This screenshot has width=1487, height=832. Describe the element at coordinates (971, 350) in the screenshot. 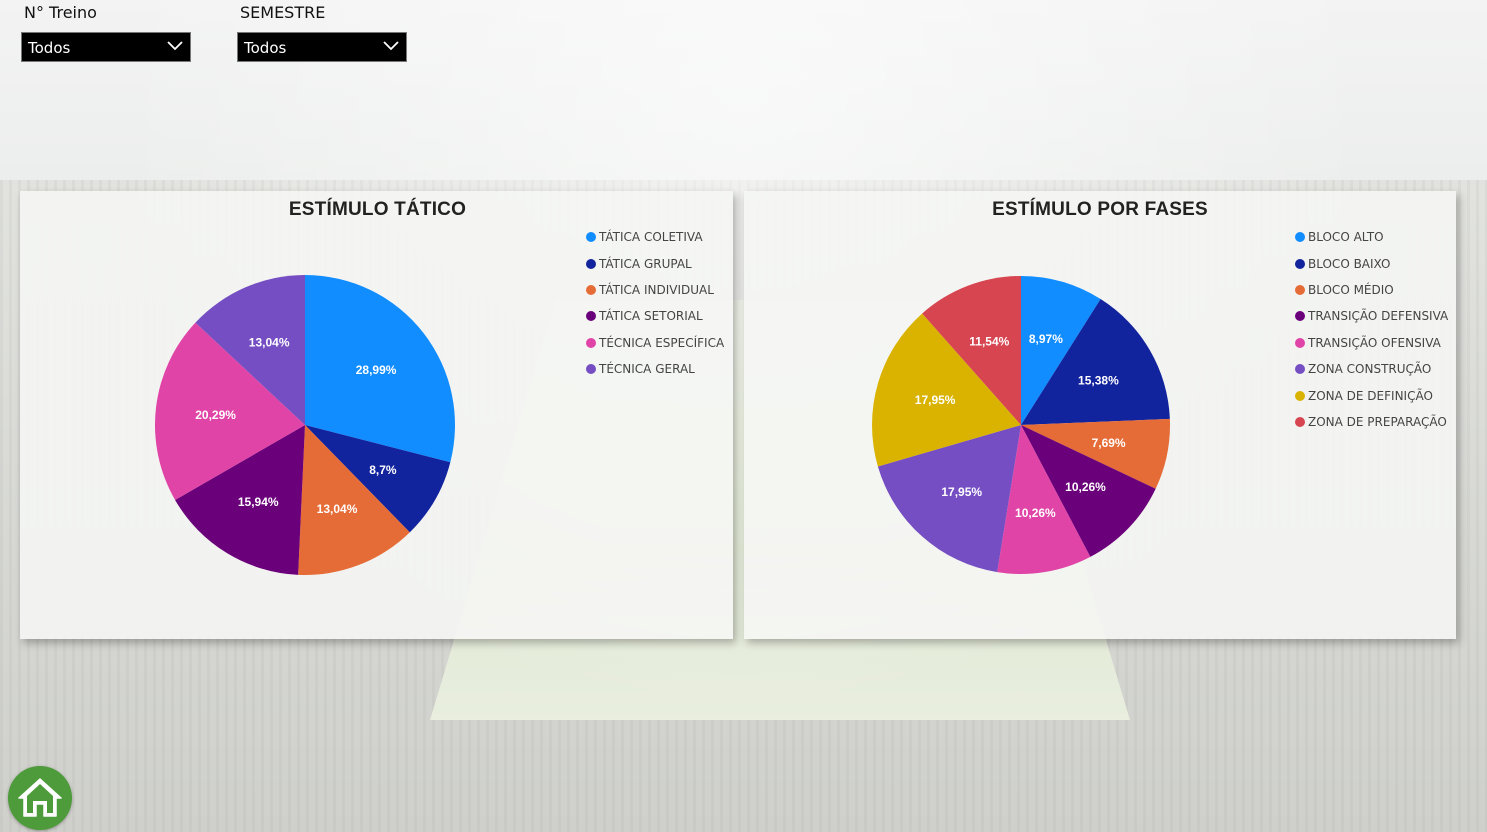

I see `pie-slice-zona-de-preparacao` at that location.